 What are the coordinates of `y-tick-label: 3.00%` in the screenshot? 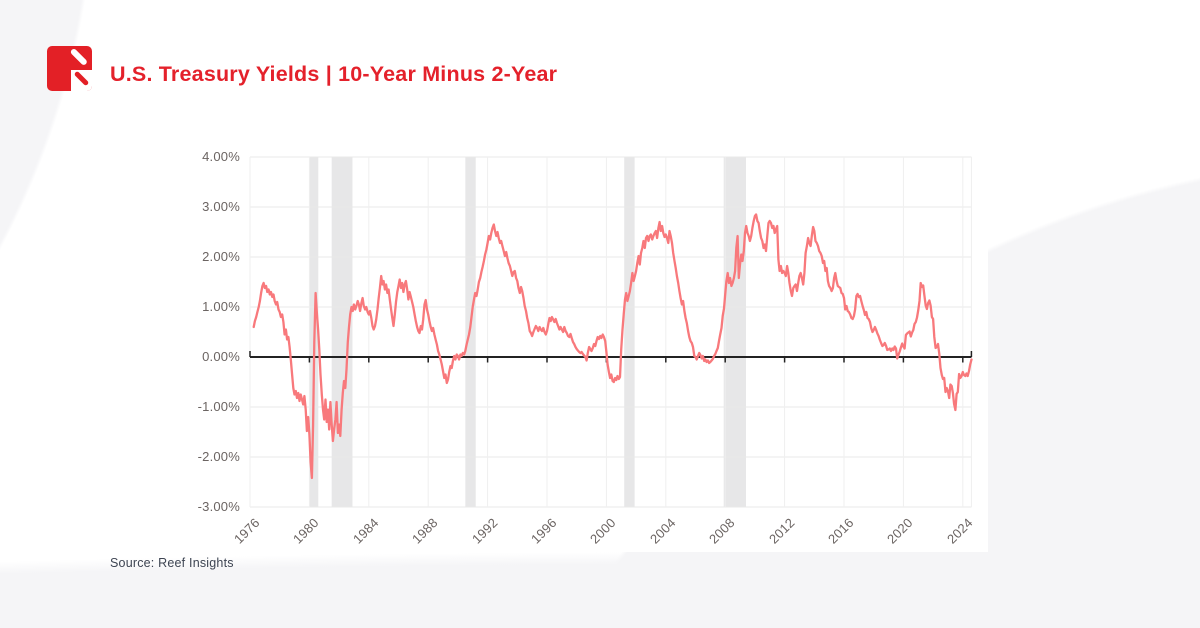 It's located at (221, 206).